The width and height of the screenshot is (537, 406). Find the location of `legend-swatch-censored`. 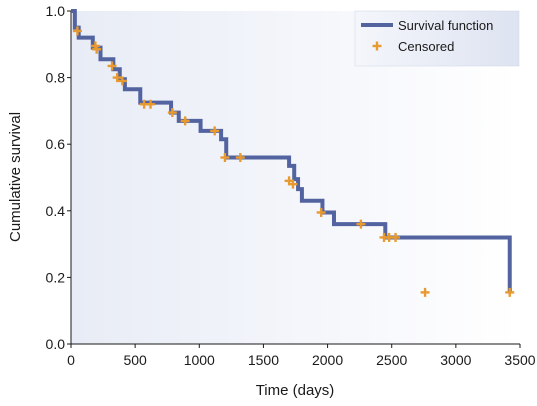

legend-swatch-censored is located at coordinates (377, 46).